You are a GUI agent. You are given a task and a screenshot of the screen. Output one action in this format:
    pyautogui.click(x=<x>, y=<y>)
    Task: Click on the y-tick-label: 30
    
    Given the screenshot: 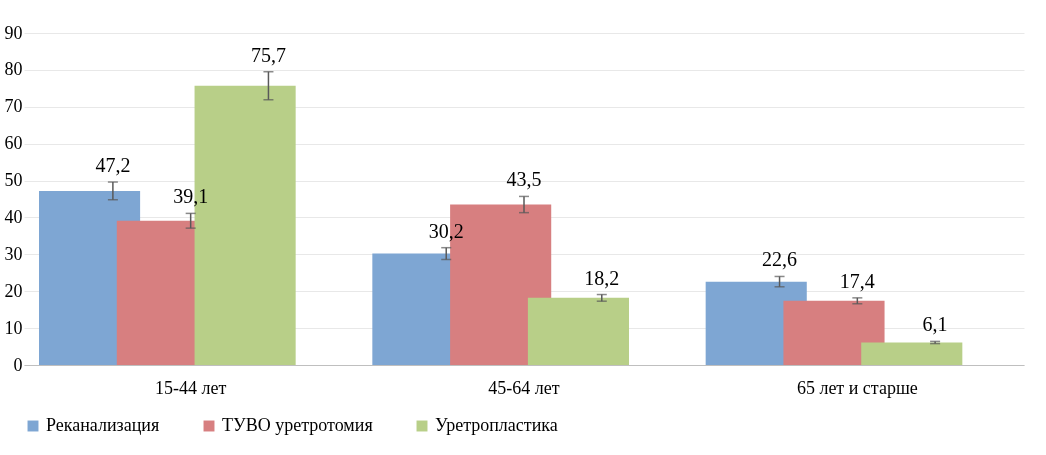 What is the action you would take?
    pyautogui.click(x=13, y=253)
    